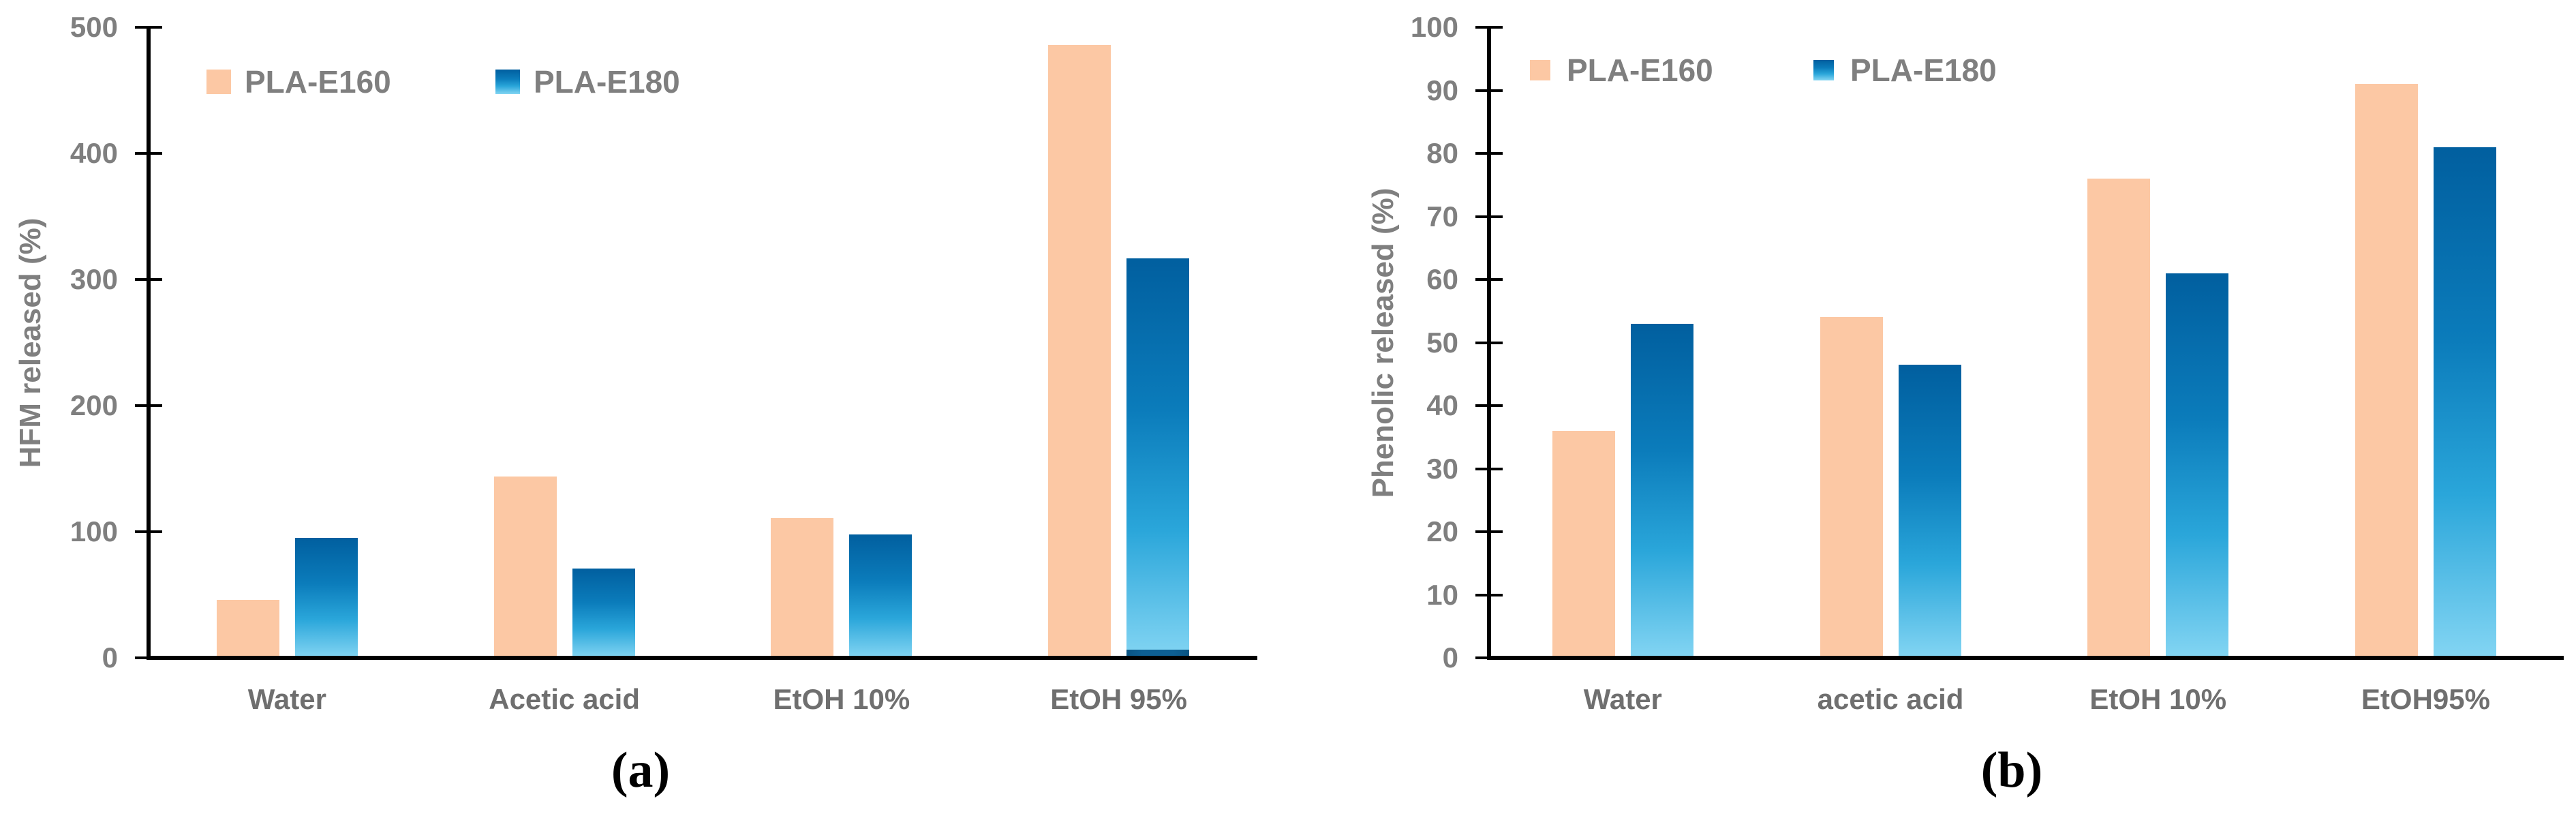 The width and height of the screenshot is (2576, 816). Describe the element at coordinates (94, 279) in the screenshot. I see `y-axis-tick-label: 300` at that location.